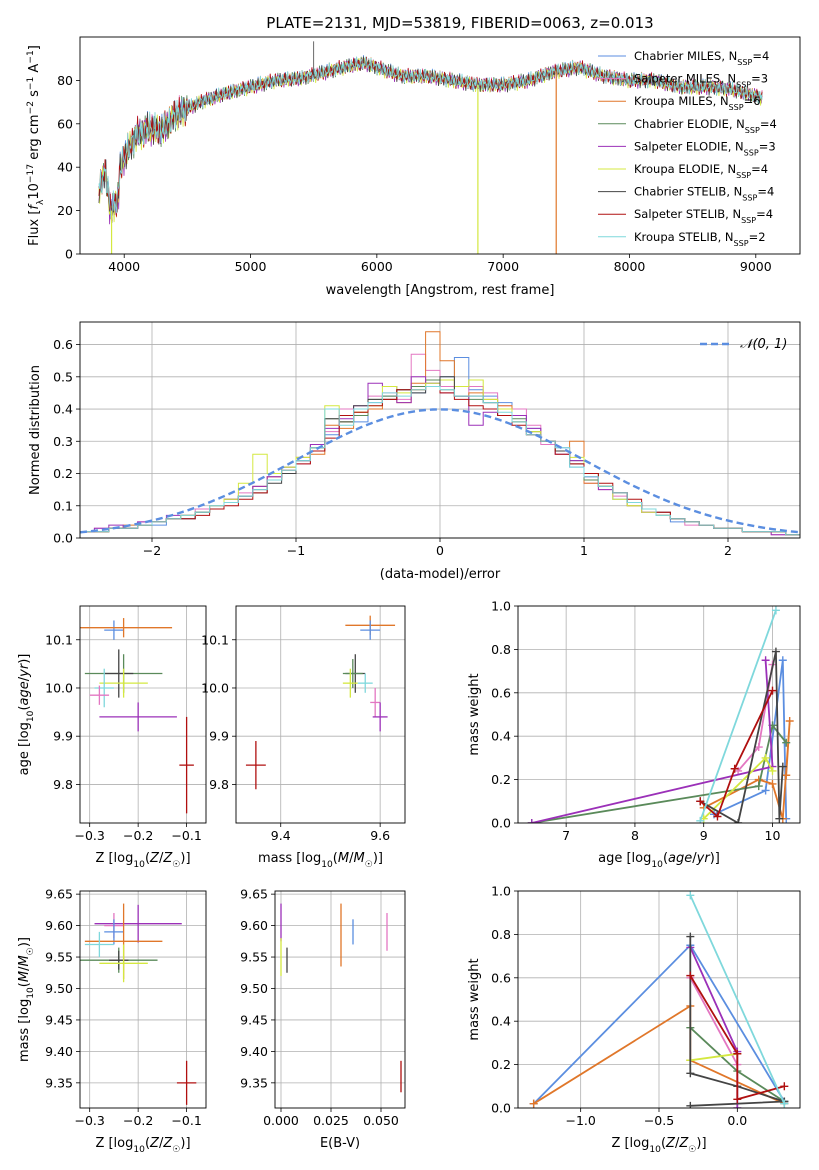  What do you see at coordinates (501, 606) in the screenshot?
I see `y-tick-label: 1.0` at bounding box center [501, 606].